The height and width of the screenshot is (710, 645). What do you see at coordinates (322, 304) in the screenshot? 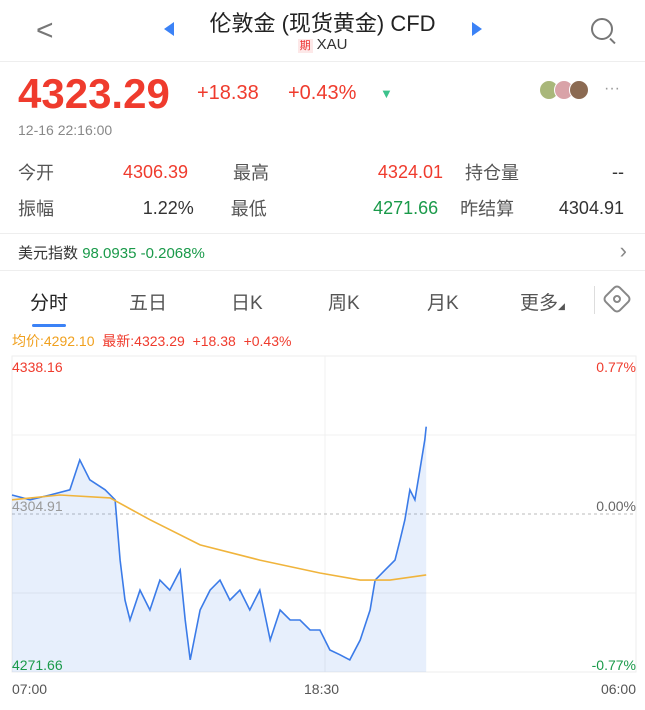
I see `chart-tabs: 分时 五日 日K 周K 月K 更多◢` at bounding box center [322, 304].